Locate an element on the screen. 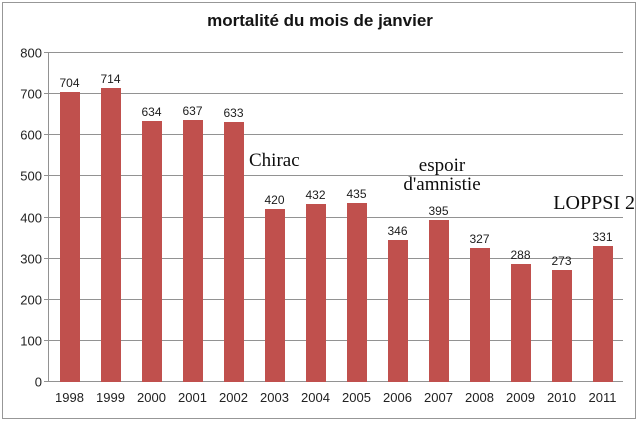 This screenshot has height=428, width=640. bar-slot-2005: 435 is located at coordinates (356, 217).